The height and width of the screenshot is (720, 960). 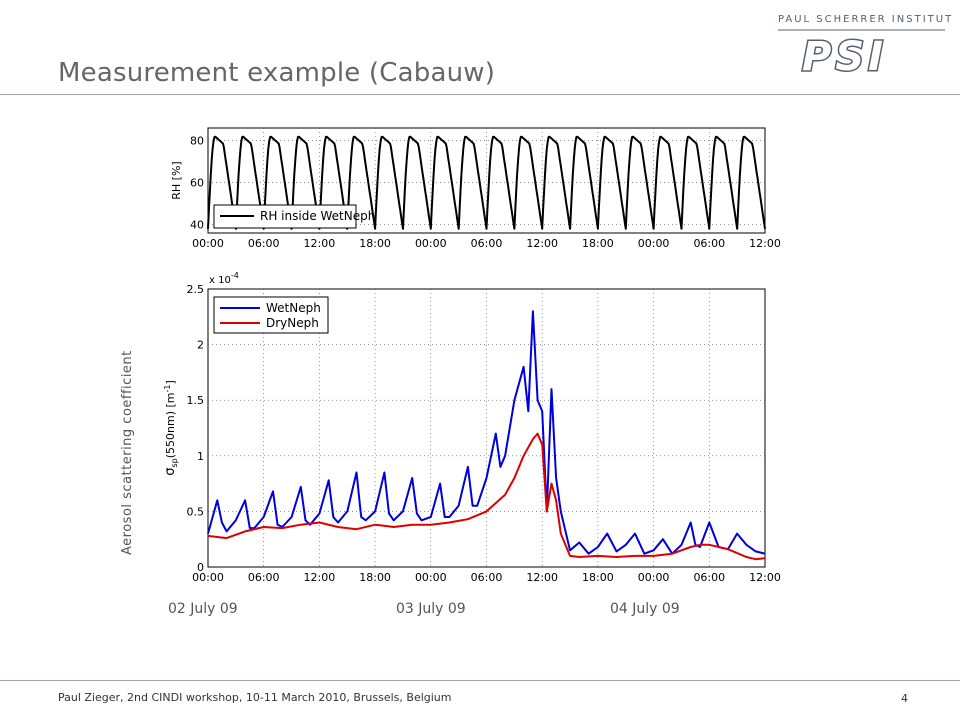 I want to click on sigma-ytick-label: 0.5, so click(x=196, y=511).